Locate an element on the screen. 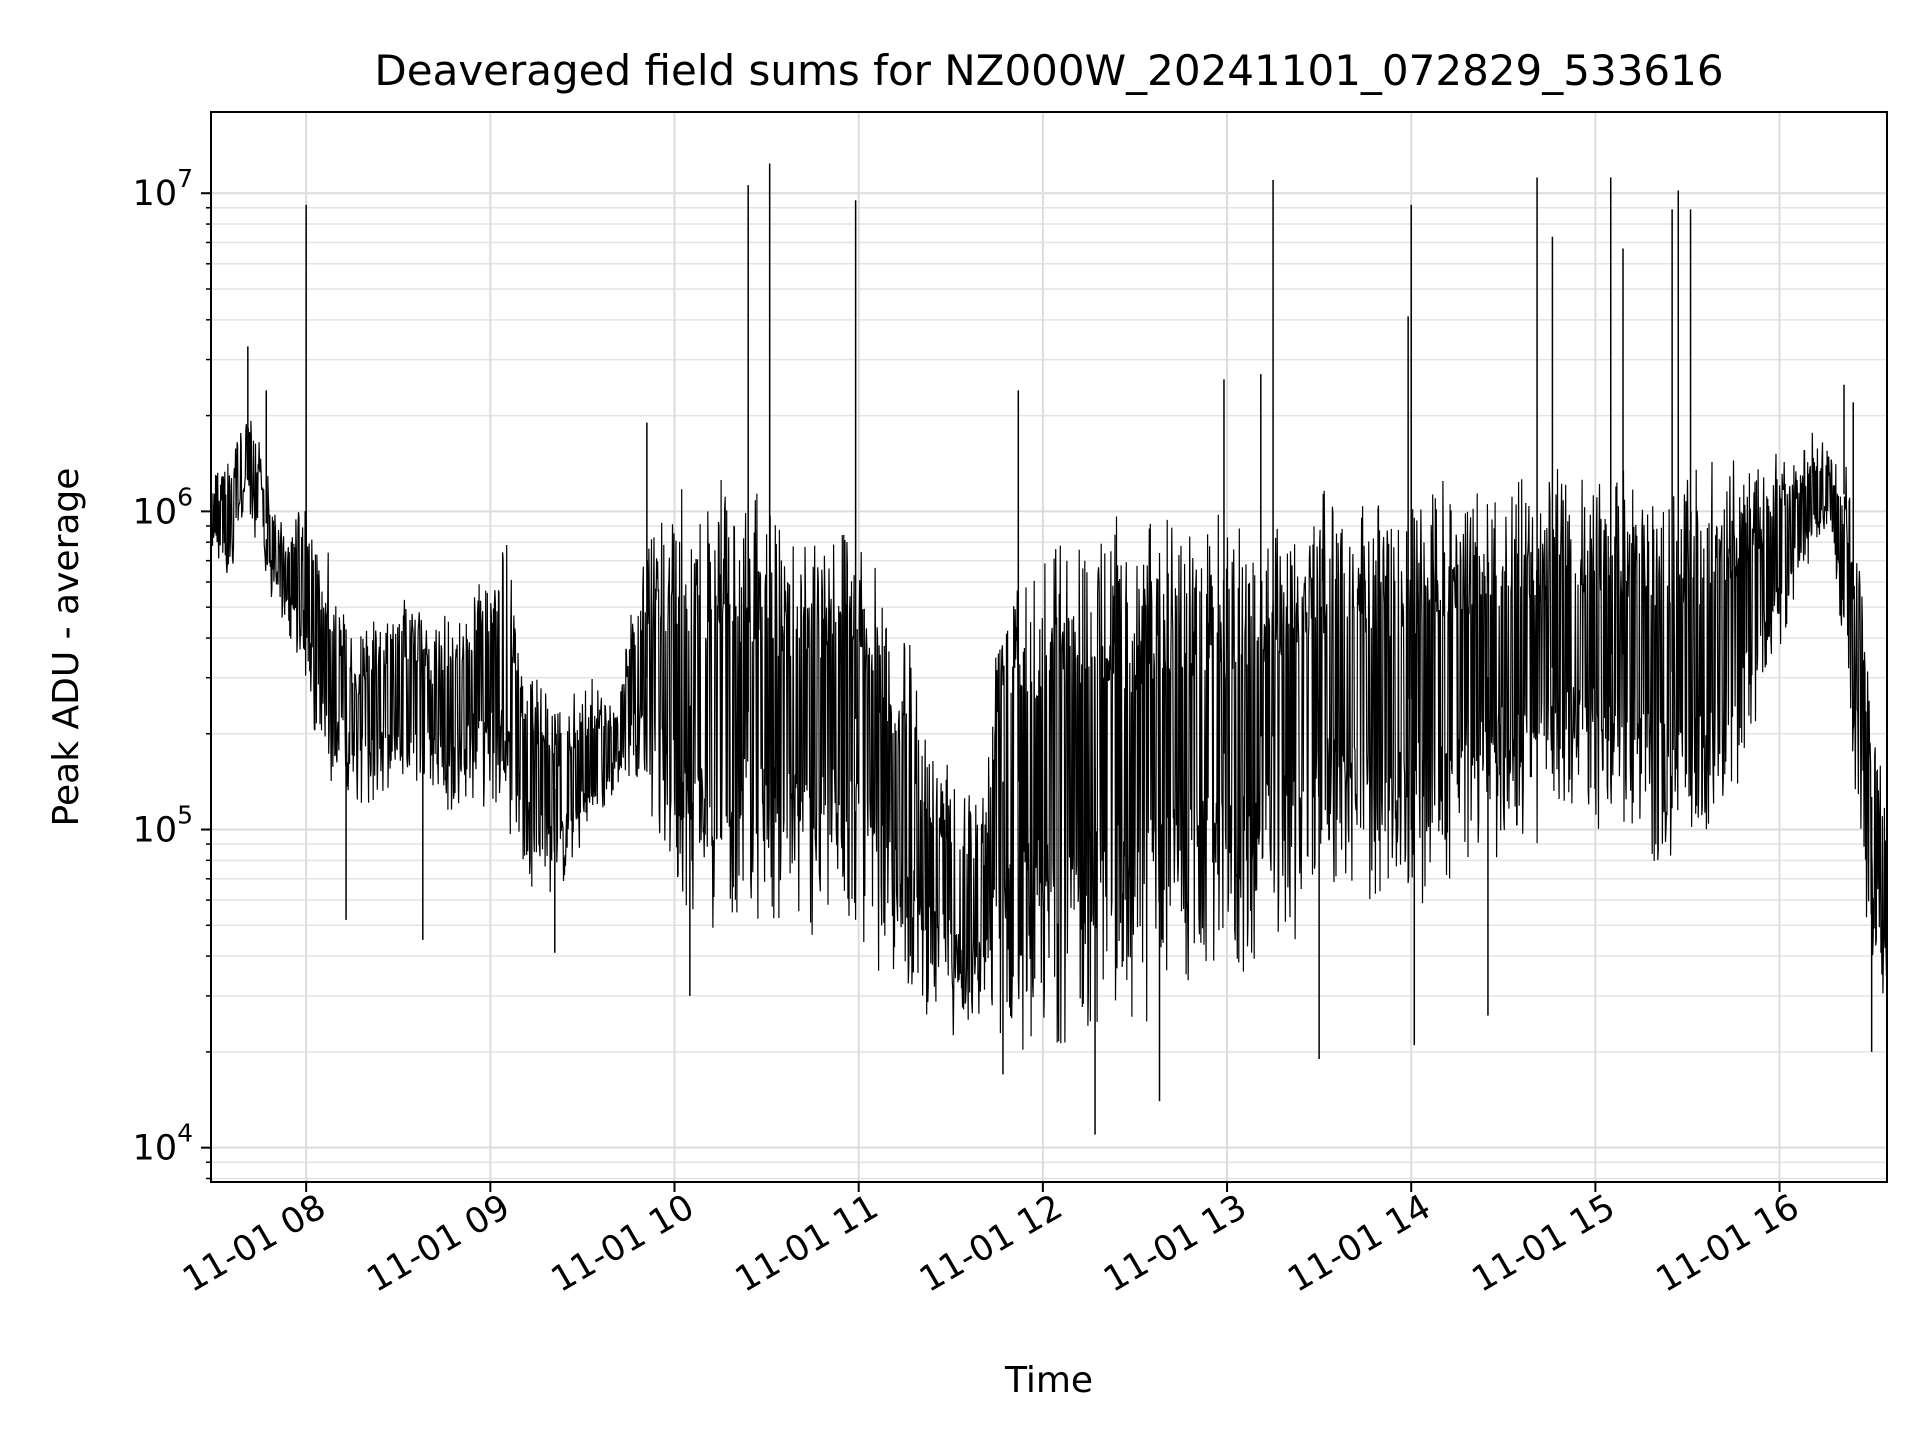 This screenshot has height=1440, width=1920. y-tick-exponent: 4 is located at coordinates (185, 1133).